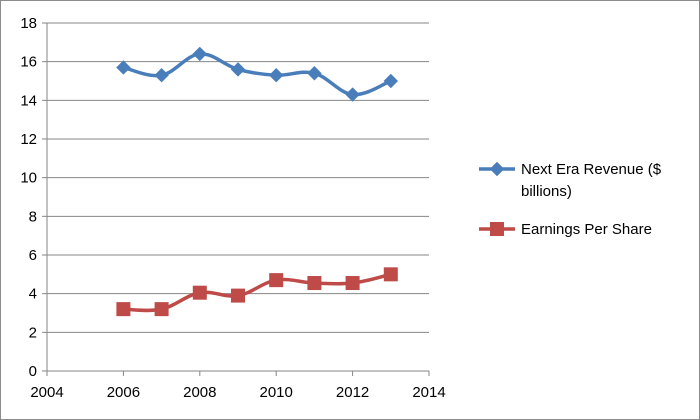  I want to click on legend-label-0-0: Next Era Revenue ($, so click(591, 169).